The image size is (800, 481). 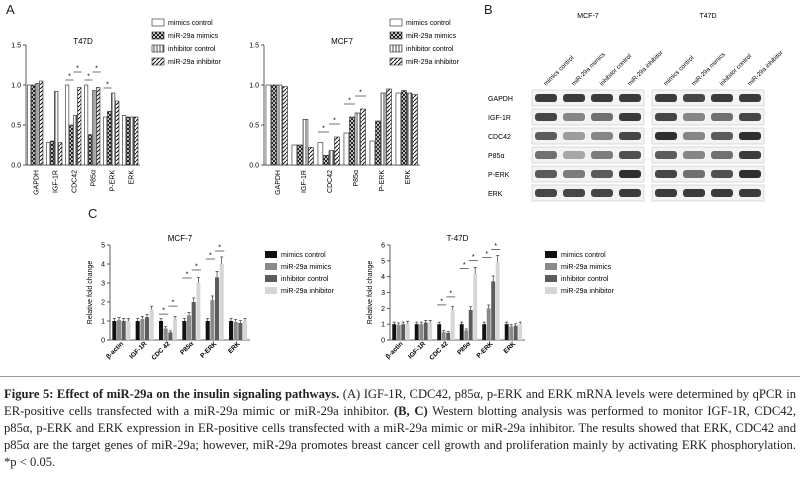 I want to click on bar-mir-29a-mimics-cdc42, so click(x=326, y=160).